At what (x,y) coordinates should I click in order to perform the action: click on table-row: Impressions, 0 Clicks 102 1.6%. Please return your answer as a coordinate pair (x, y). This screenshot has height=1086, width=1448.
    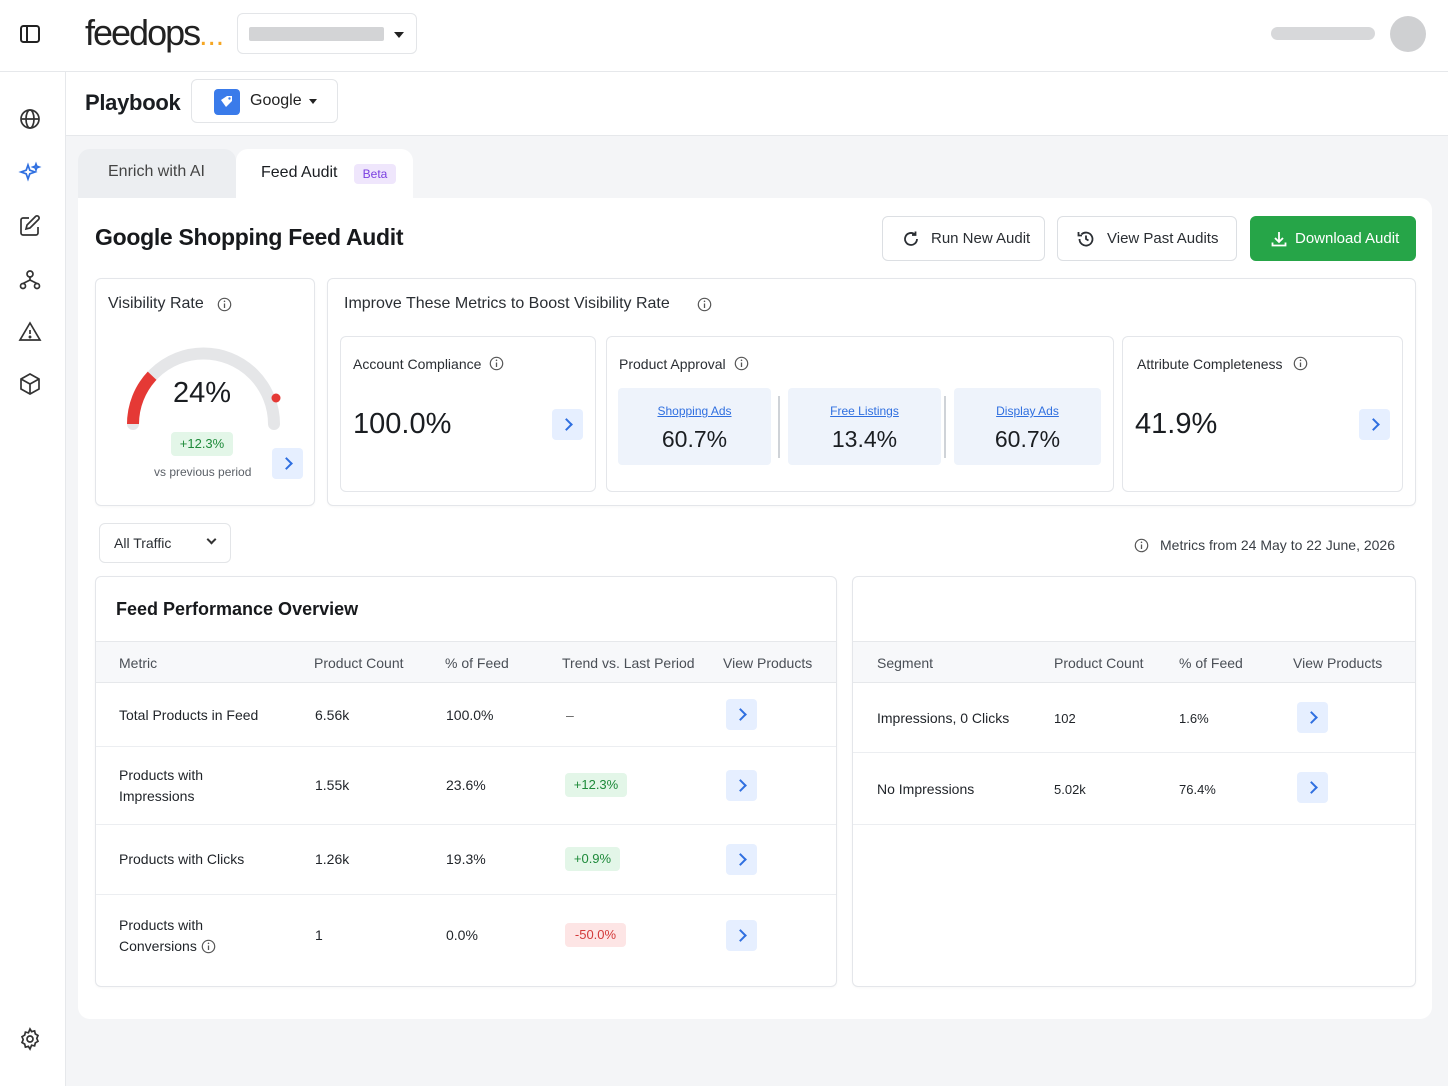
    Looking at the image, I should click on (1134, 718).